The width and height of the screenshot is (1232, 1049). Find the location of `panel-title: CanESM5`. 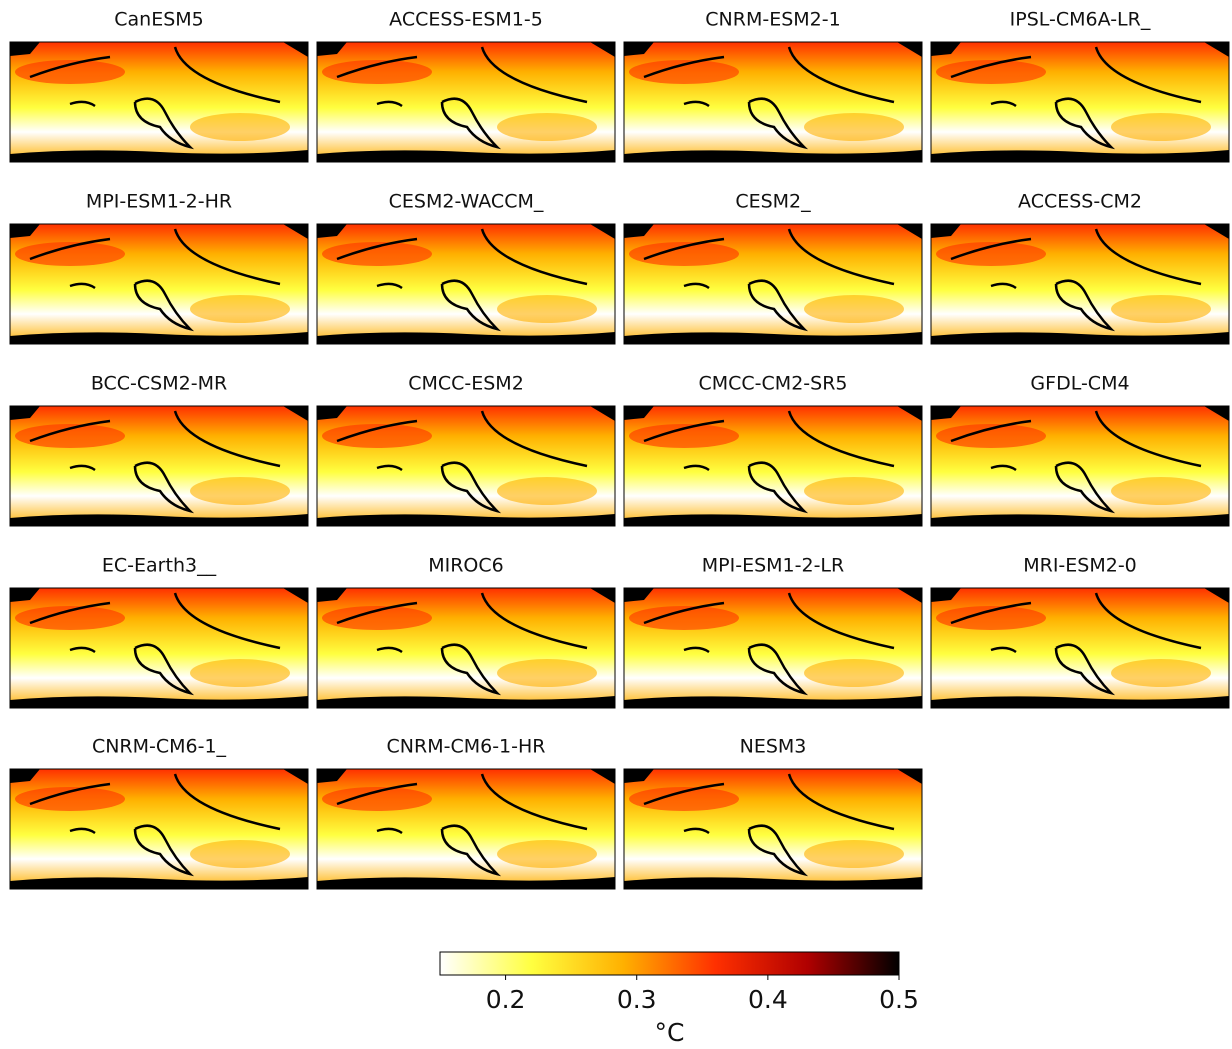

panel-title: CanESM5 is located at coordinates (159, 20).